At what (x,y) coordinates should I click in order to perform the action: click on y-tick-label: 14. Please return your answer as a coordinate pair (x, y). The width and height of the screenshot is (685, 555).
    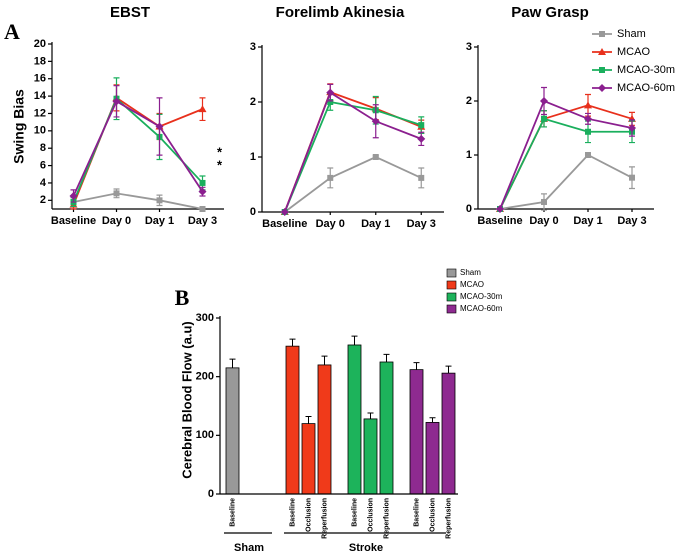
    Looking at the image, I should click on (40, 96).